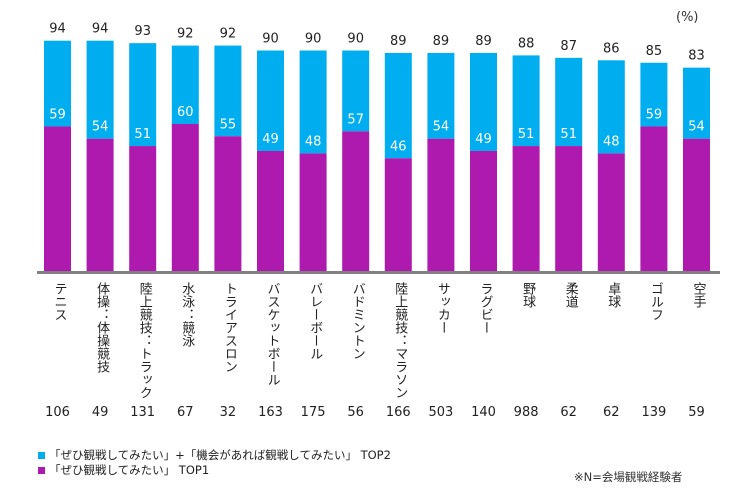 This screenshot has width=750, height=500. I want to click on sample-size-value: 131, so click(143, 412).